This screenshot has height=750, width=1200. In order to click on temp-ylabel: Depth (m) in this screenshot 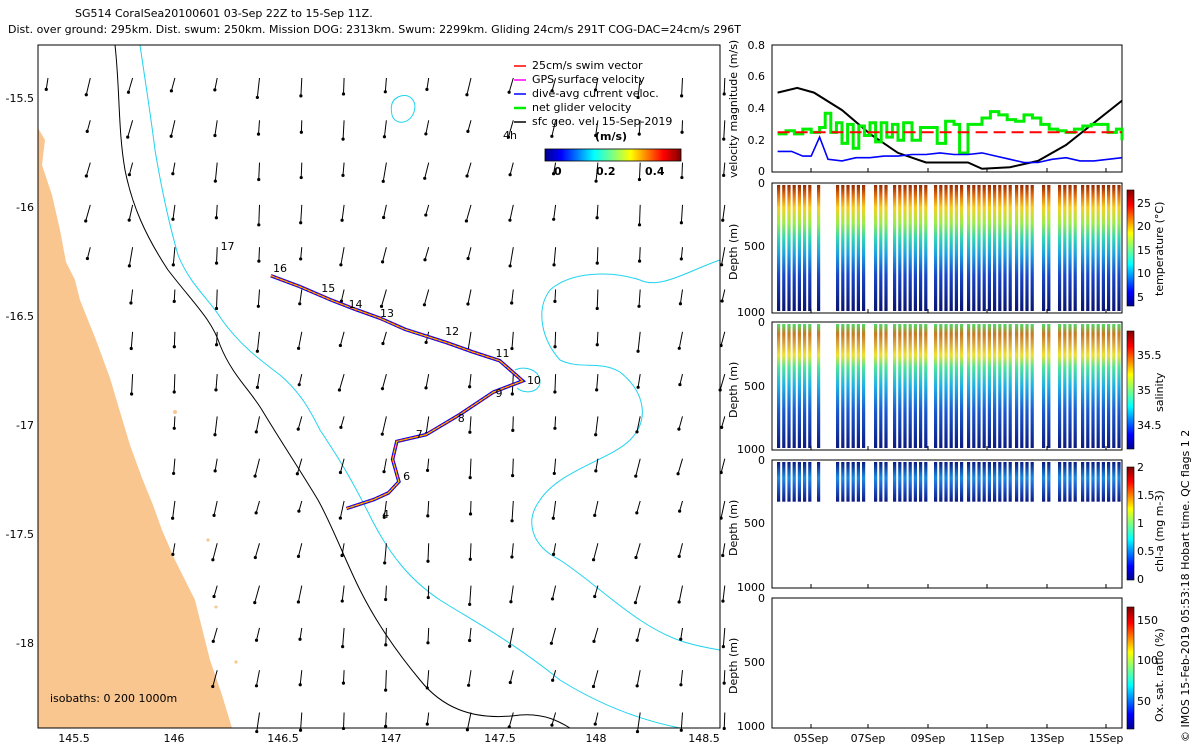, I will do `click(733, 251)`.